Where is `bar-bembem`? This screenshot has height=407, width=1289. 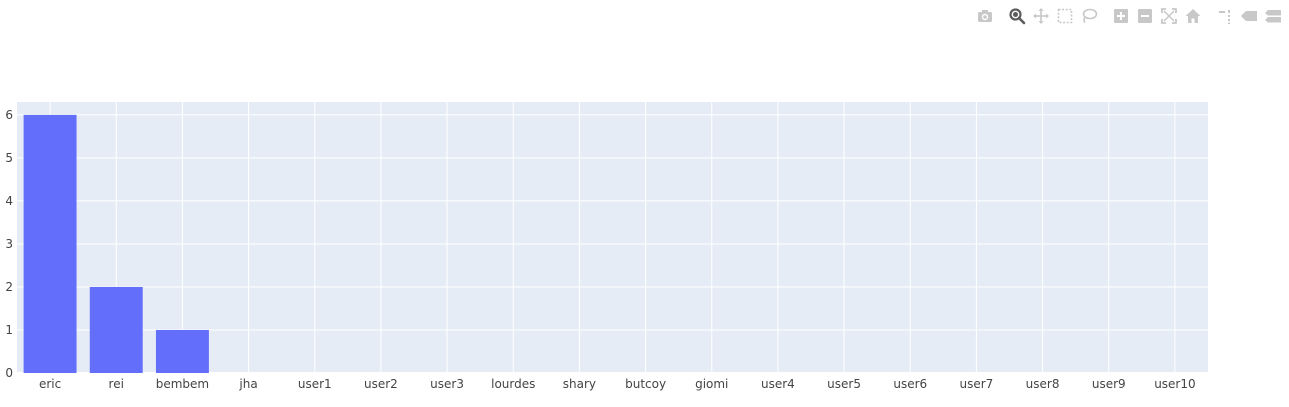 bar-bembem is located at coordinates (182, 351).